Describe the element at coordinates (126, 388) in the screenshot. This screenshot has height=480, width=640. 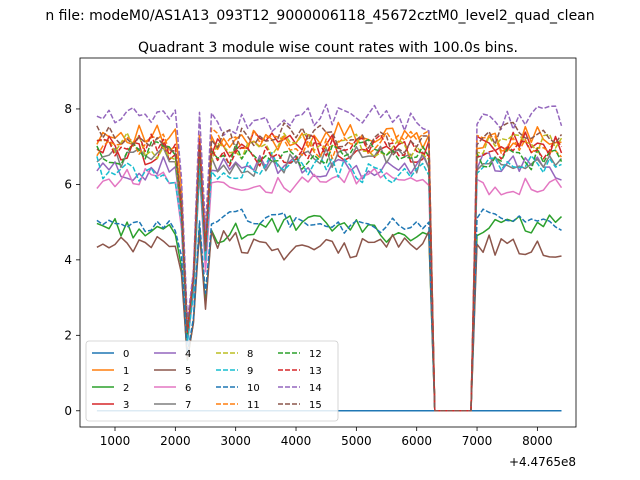
I see `legend-label-2: 2` at that location.